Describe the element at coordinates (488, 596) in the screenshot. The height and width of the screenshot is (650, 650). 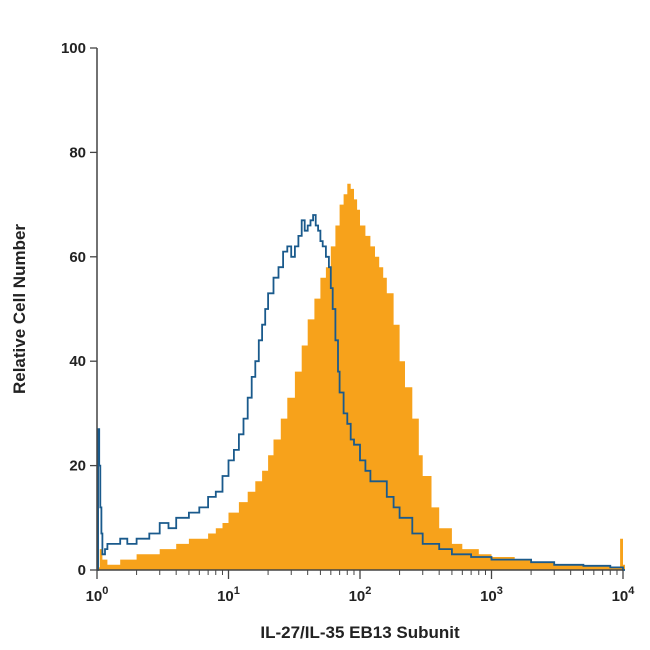
I see `x-tick-base-3: 10` at that location.